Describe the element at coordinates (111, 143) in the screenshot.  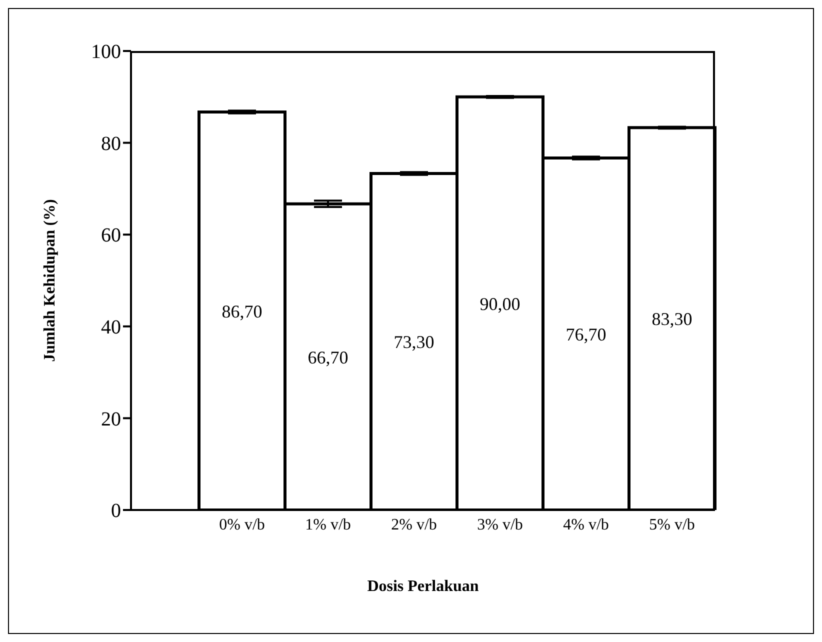
I see `y-tick-label: 80` at that location.